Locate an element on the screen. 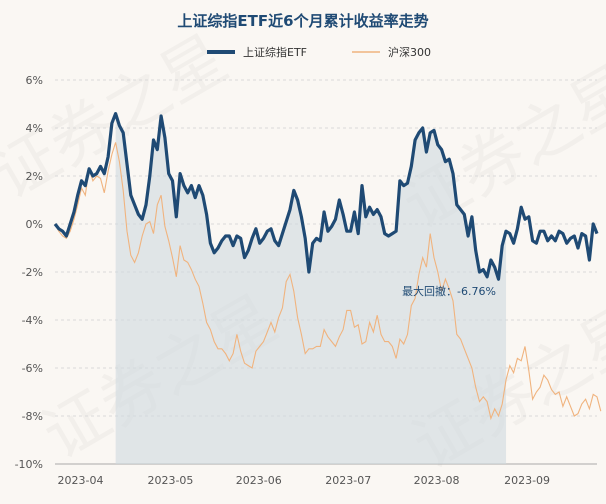 The height and width of the screenshot is (504, 606). y-tick-label: 6% is located at coordinates (34, 80).